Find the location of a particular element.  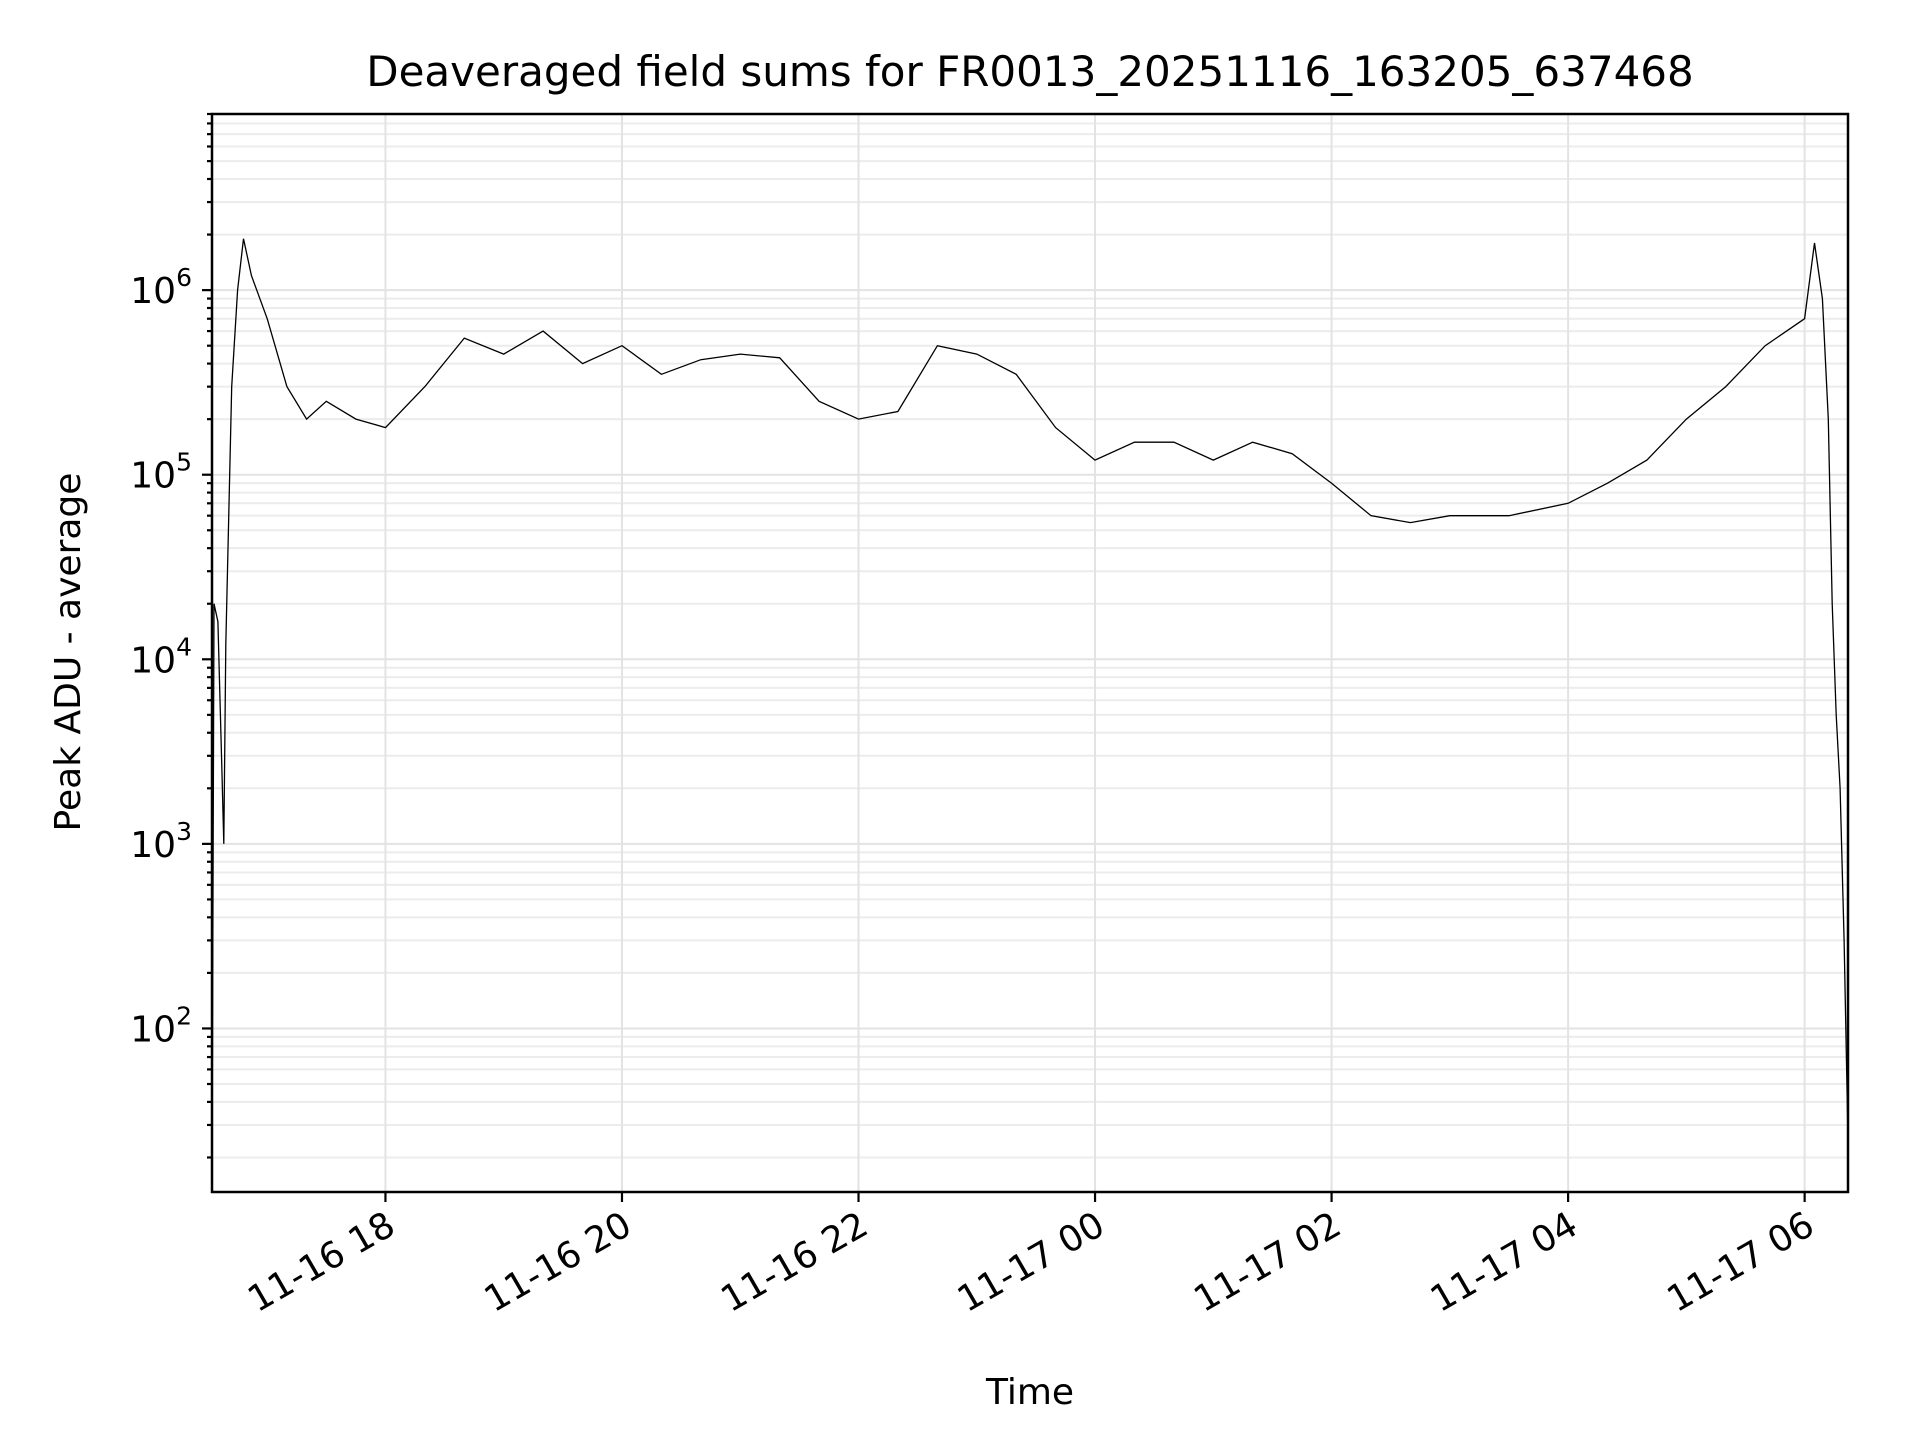

y-tick-label: 10⁴ is located at coordinates (161, 656).